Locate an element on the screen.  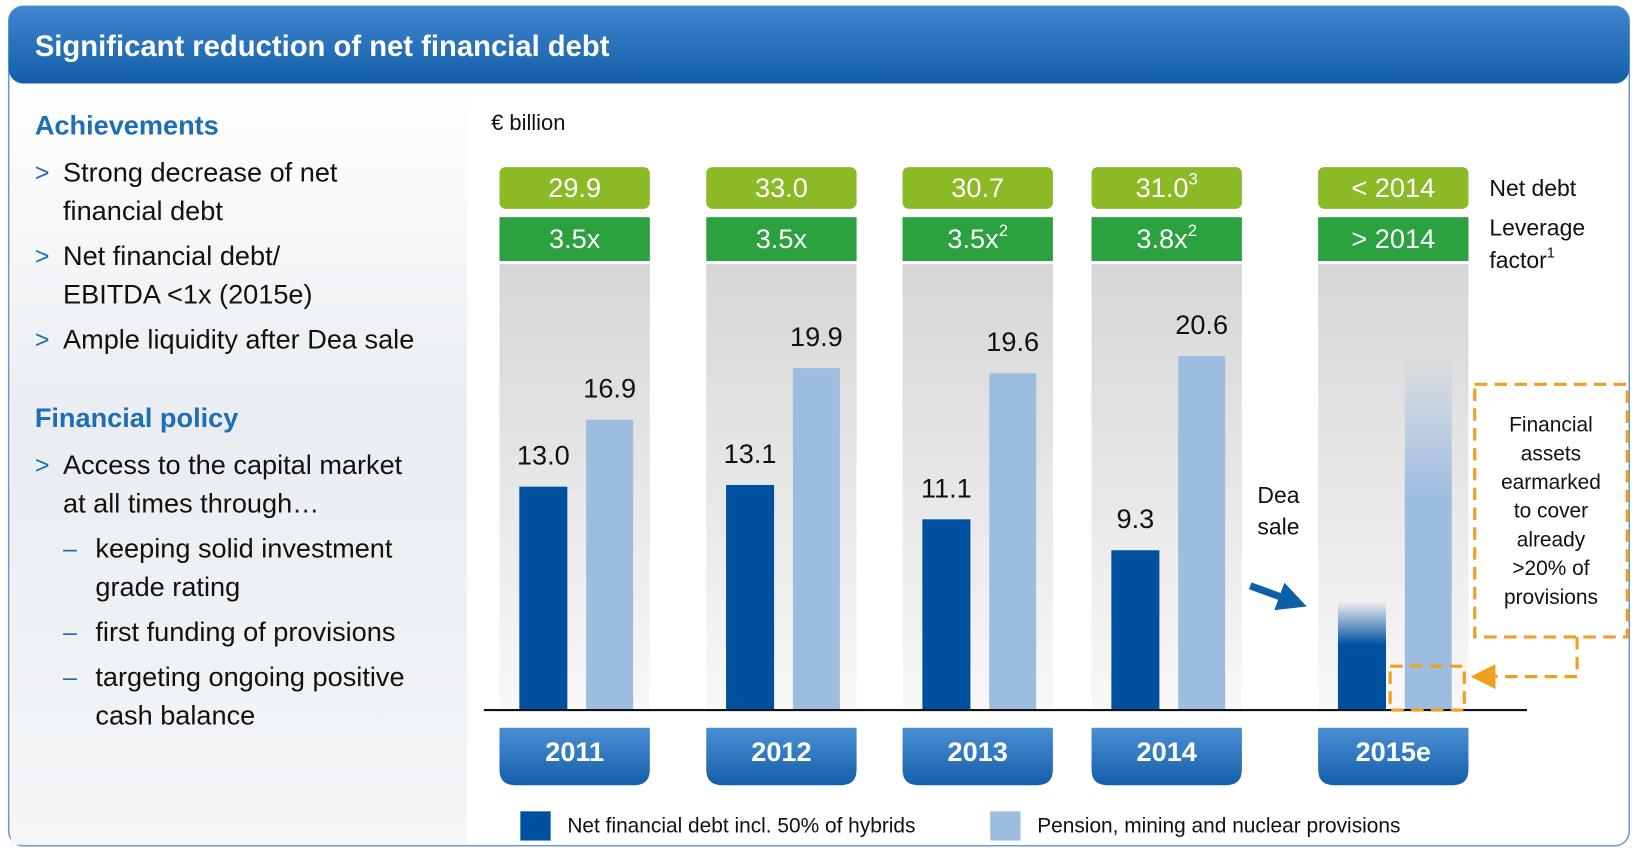
row-value: < 2014 is located at coordinates (1393, 187).